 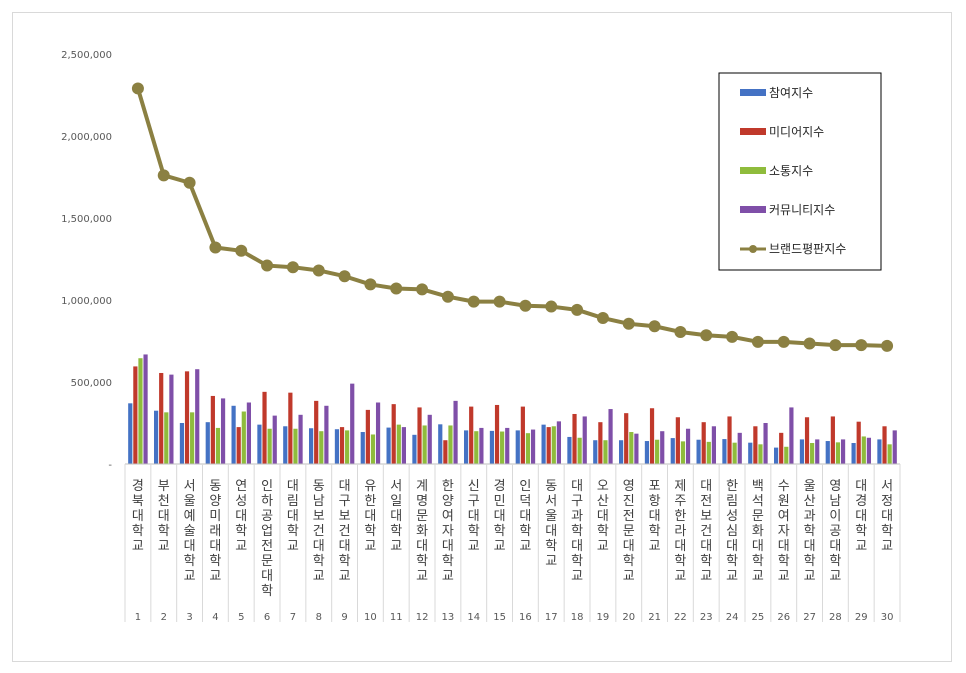 I want to click on x-tick-label-char: 오, so click(x=603, y=486).